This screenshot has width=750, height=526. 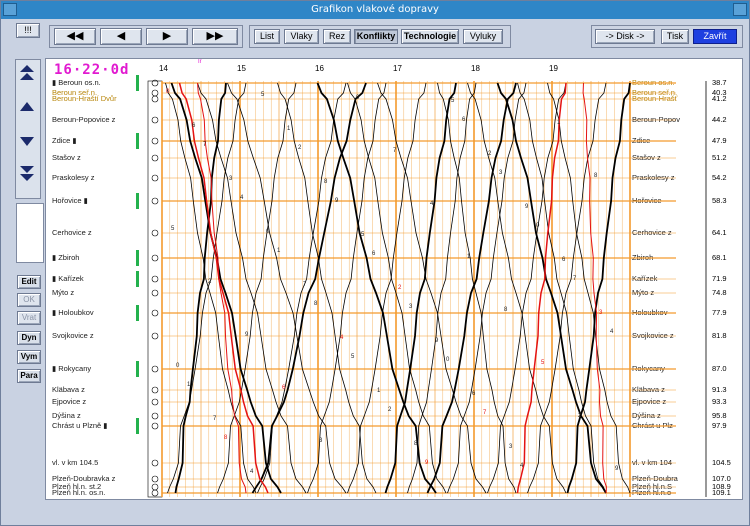 I want to click on undo-button: Vrat, so click(x=29, y=318).